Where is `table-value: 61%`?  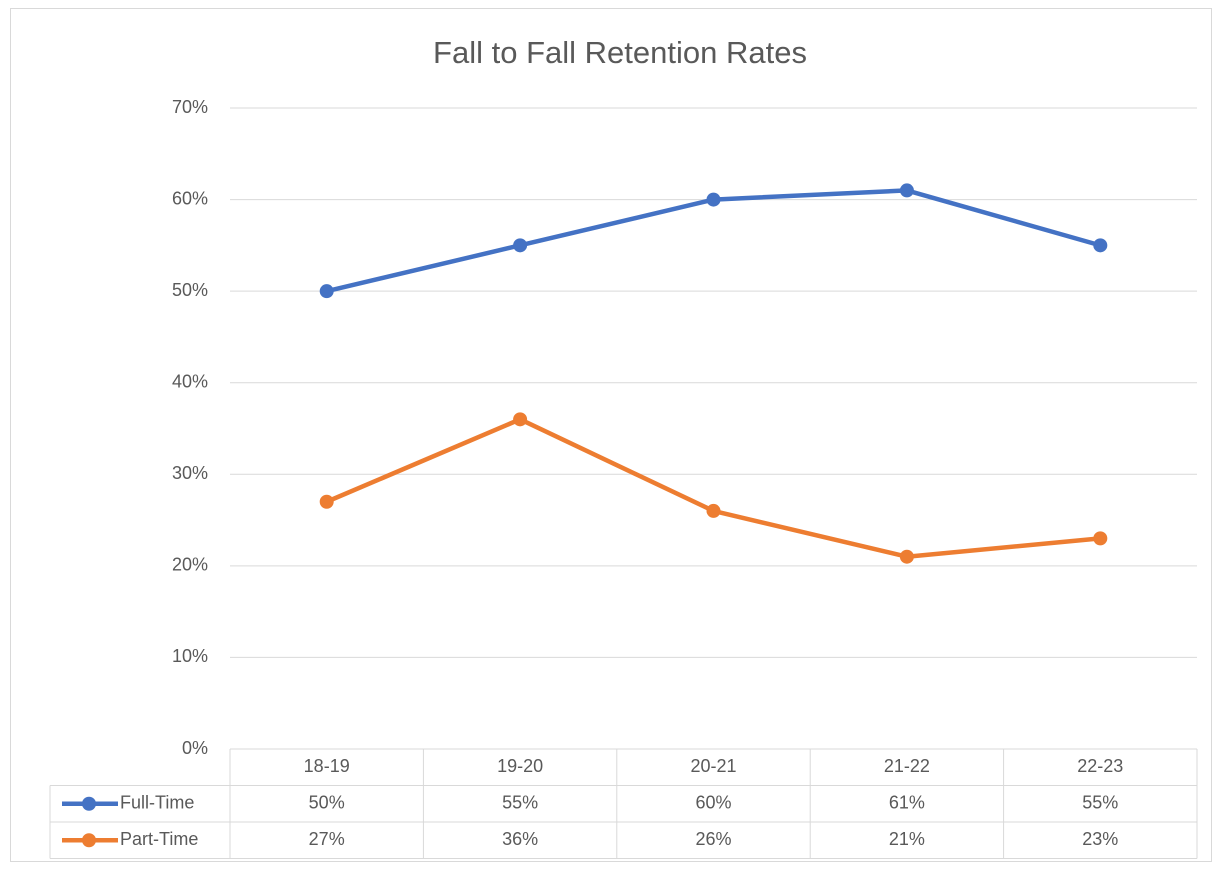
table-value: 61% is located at coordinates (907, 803).